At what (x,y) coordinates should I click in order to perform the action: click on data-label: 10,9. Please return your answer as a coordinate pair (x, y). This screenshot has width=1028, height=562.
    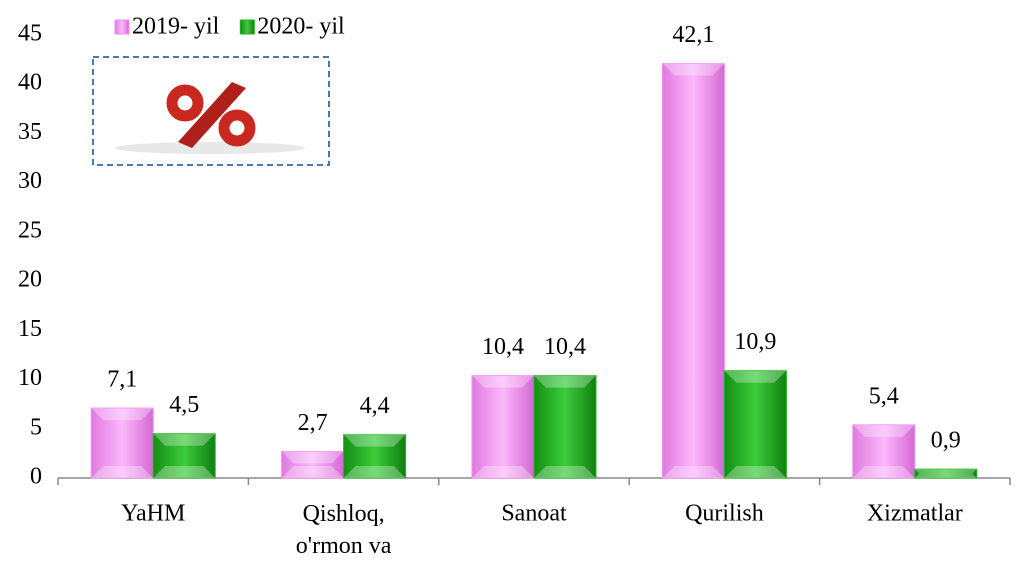
    Looking at the image, I should click on (755, 342).